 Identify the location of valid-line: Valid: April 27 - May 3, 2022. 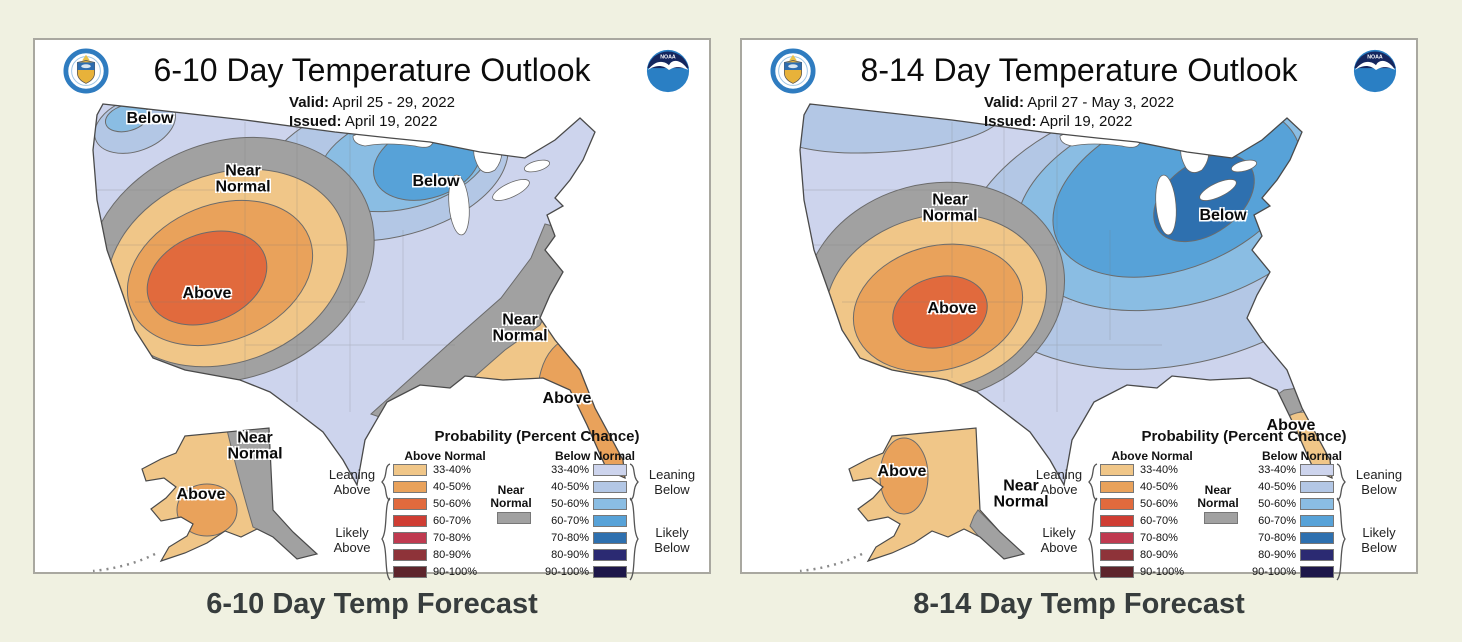
(1079, 102).